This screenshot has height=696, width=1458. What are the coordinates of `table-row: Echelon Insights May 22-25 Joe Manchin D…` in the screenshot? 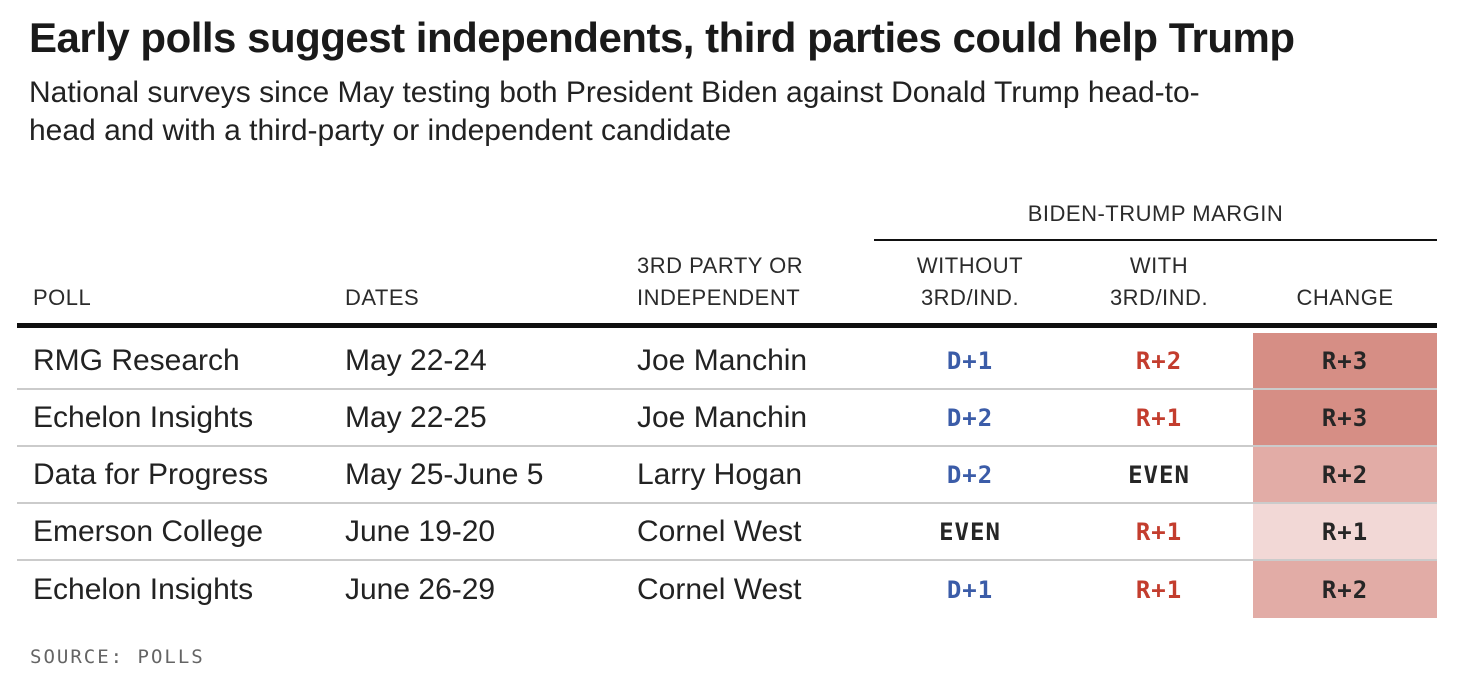 It's located at (727, 418).